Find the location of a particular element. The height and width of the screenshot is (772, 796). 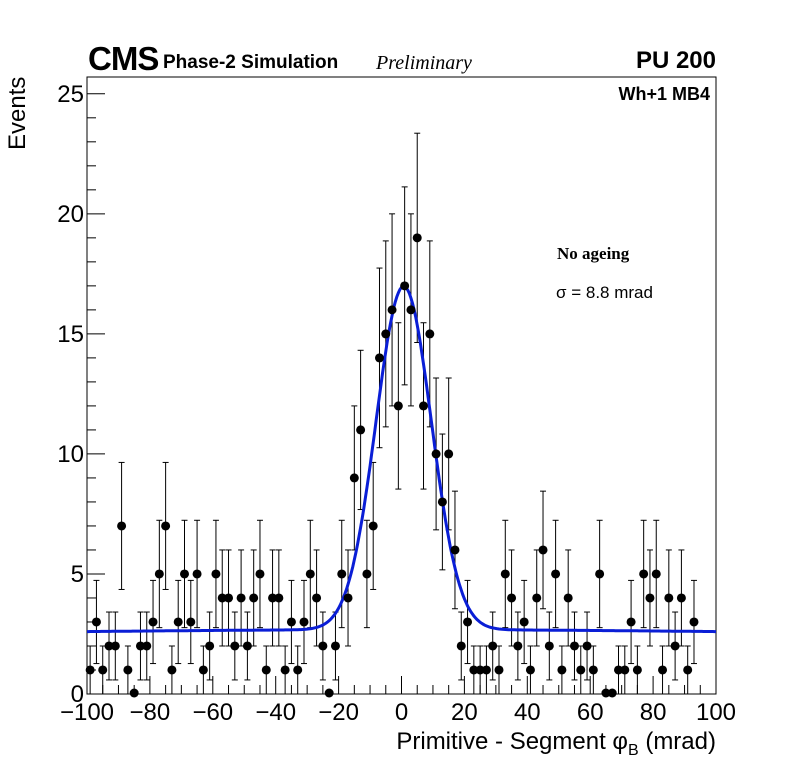

pileup-label: PU 200 is located at coordinates (675, 60).